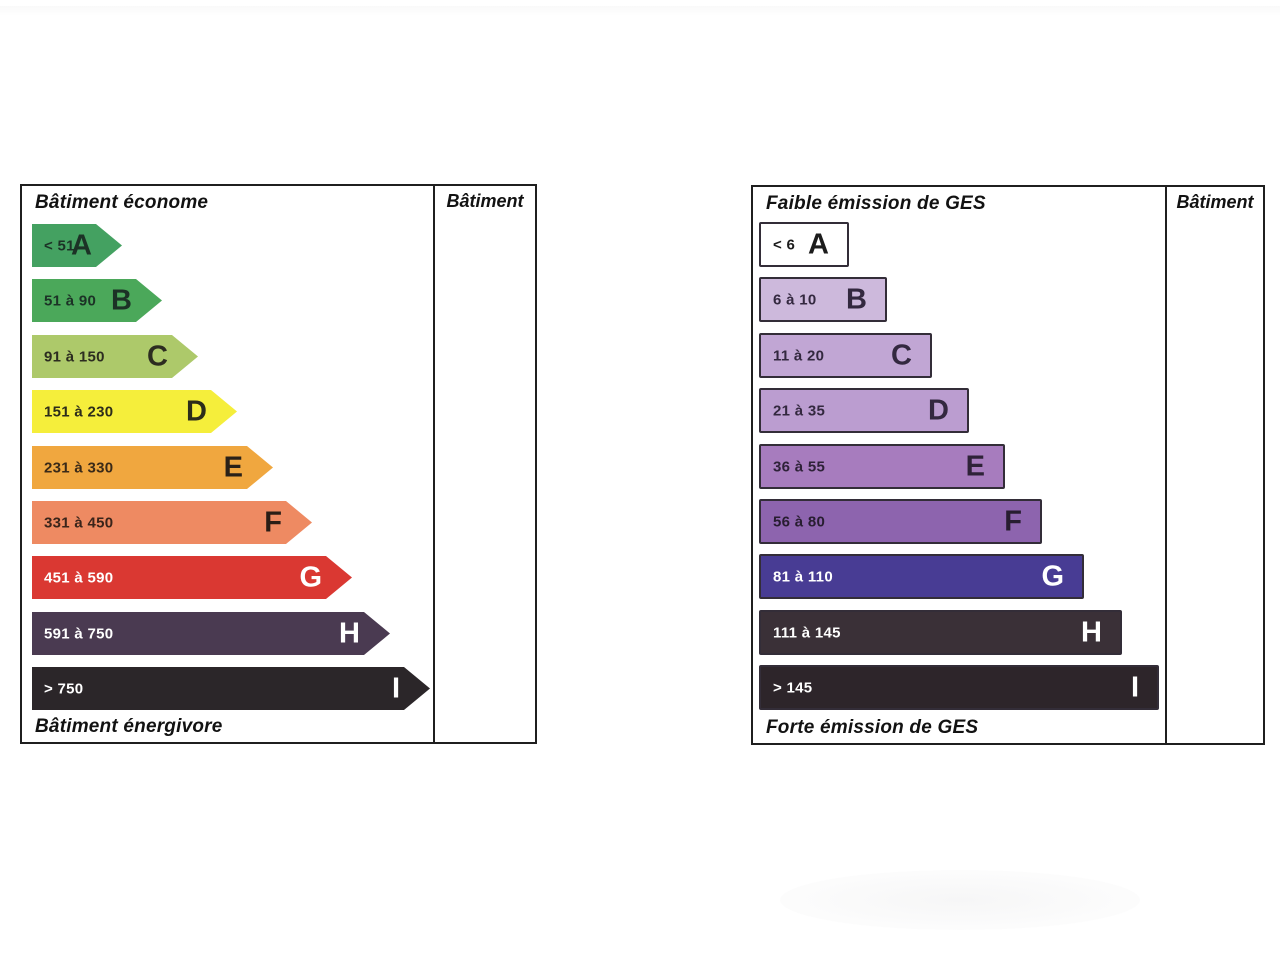 The image size is (1280, 960). Describe the element at coordinates (845, 355) in the screenshot. I see `ges-bar-C: 11 à 20 C` at that location.